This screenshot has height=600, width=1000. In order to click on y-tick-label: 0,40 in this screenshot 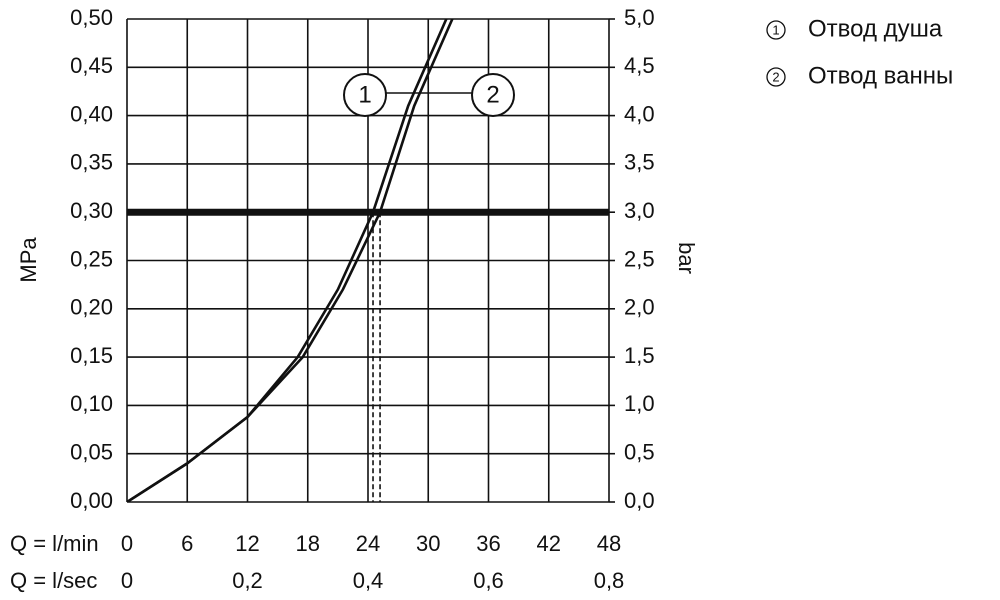, I will do `click(91, 113)`.